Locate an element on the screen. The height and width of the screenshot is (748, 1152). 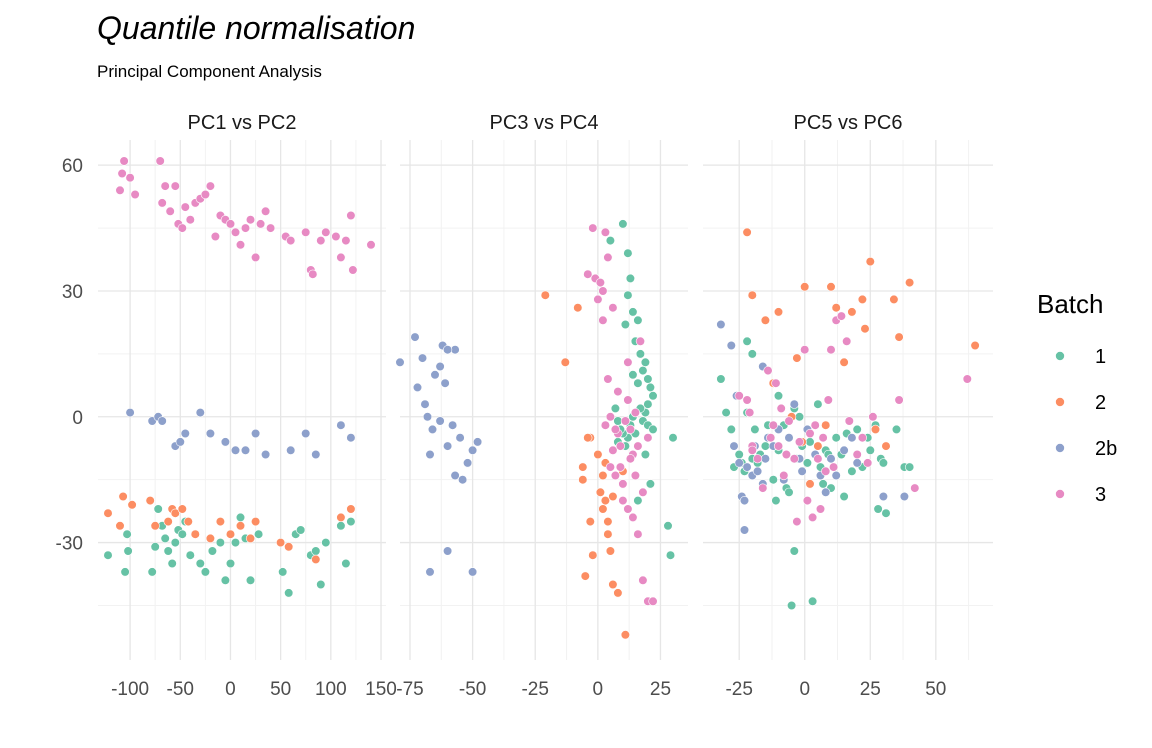
legend-title: Batch is located at coordinates (1070, 304).